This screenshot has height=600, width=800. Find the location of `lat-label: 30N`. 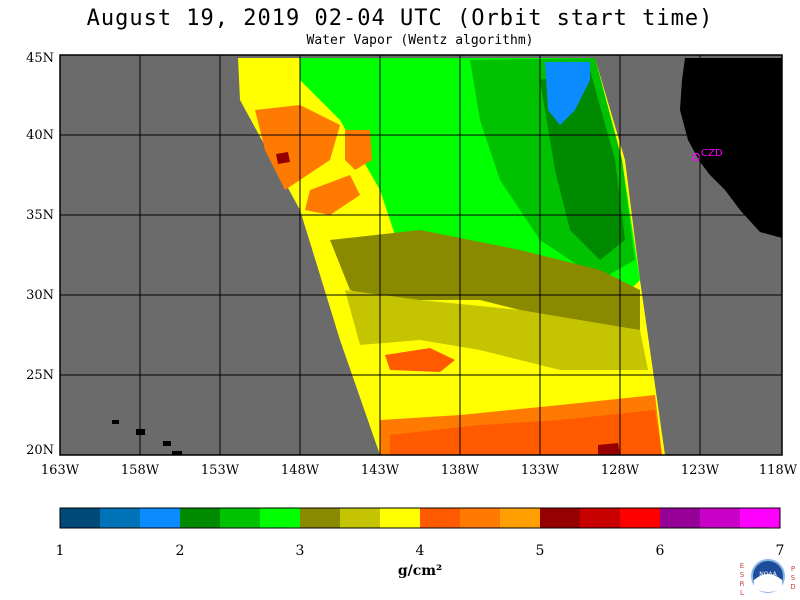

lat-label: 30N is located at coordinates (40, 295).